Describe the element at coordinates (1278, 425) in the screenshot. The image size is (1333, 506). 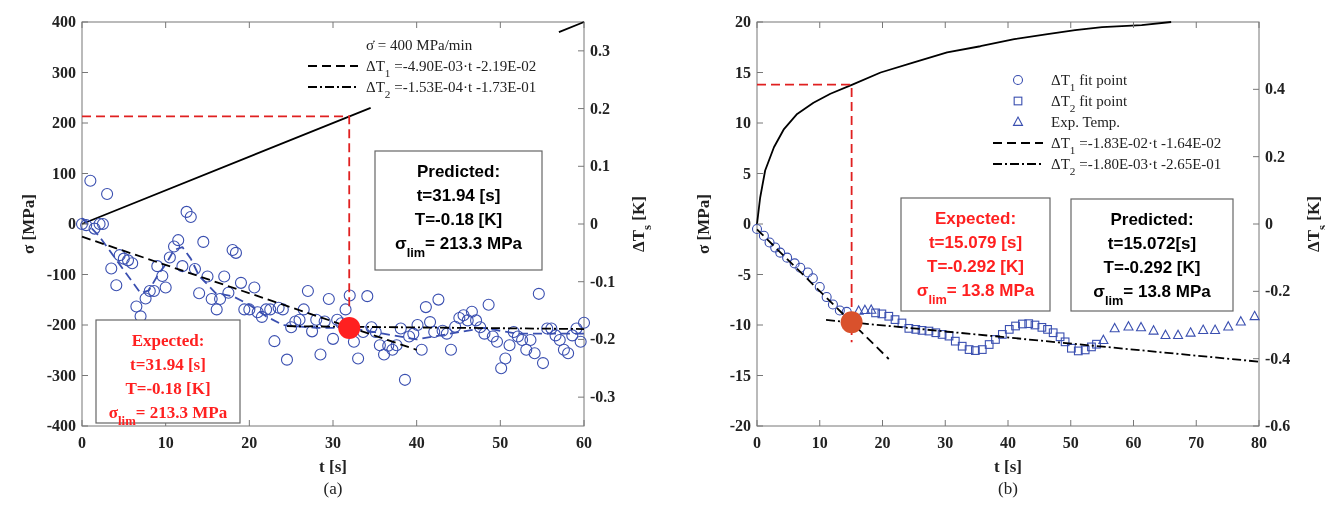
I see `y2-tick-label: -0.6` at that location.